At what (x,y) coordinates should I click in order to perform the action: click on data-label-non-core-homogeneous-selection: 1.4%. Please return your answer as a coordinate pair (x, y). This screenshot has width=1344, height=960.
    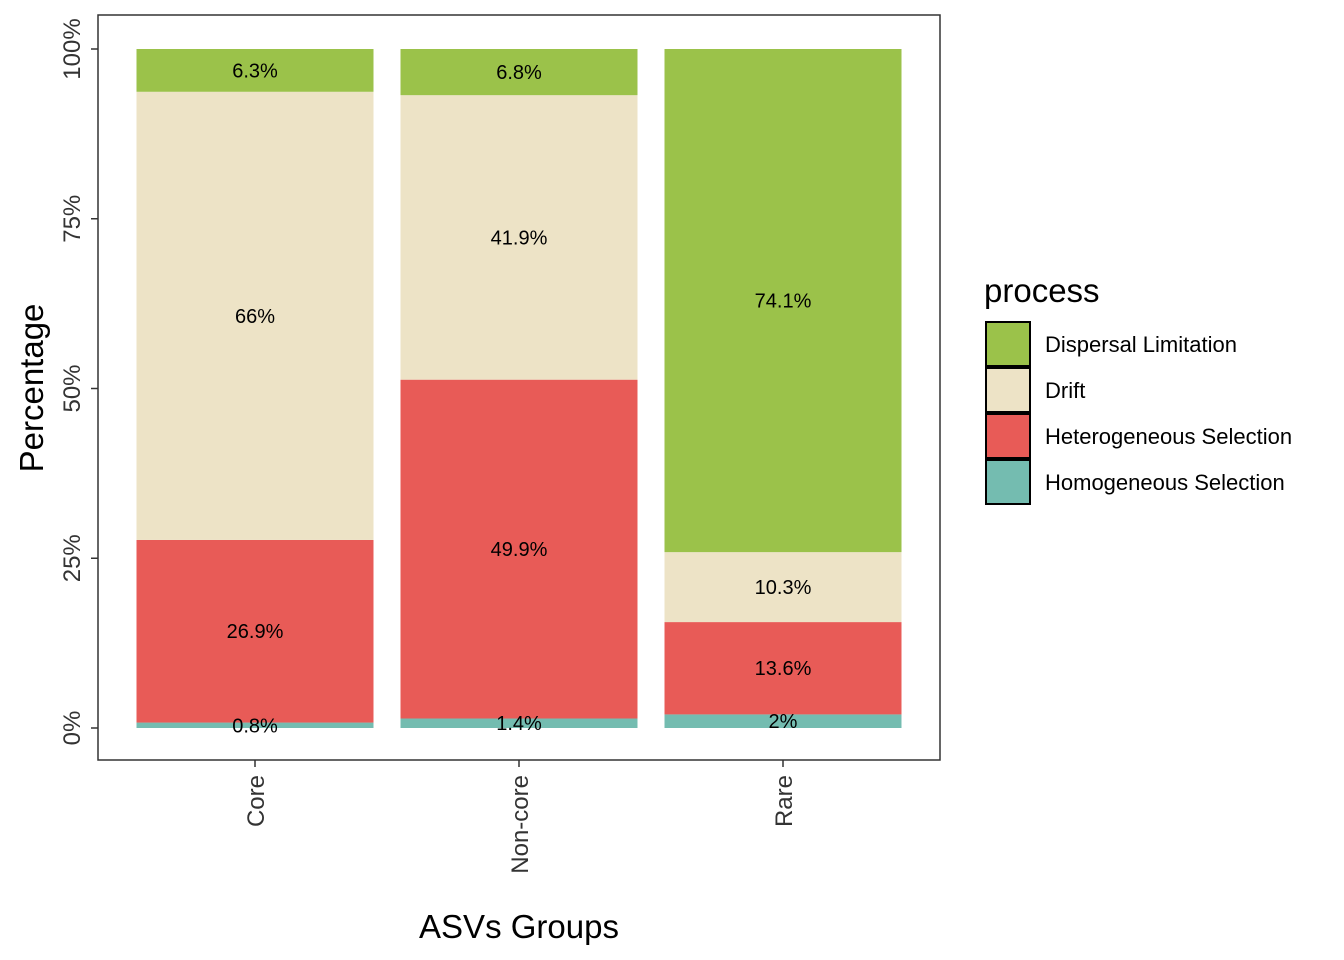
    Looking at the image, I should click on (519, 724).